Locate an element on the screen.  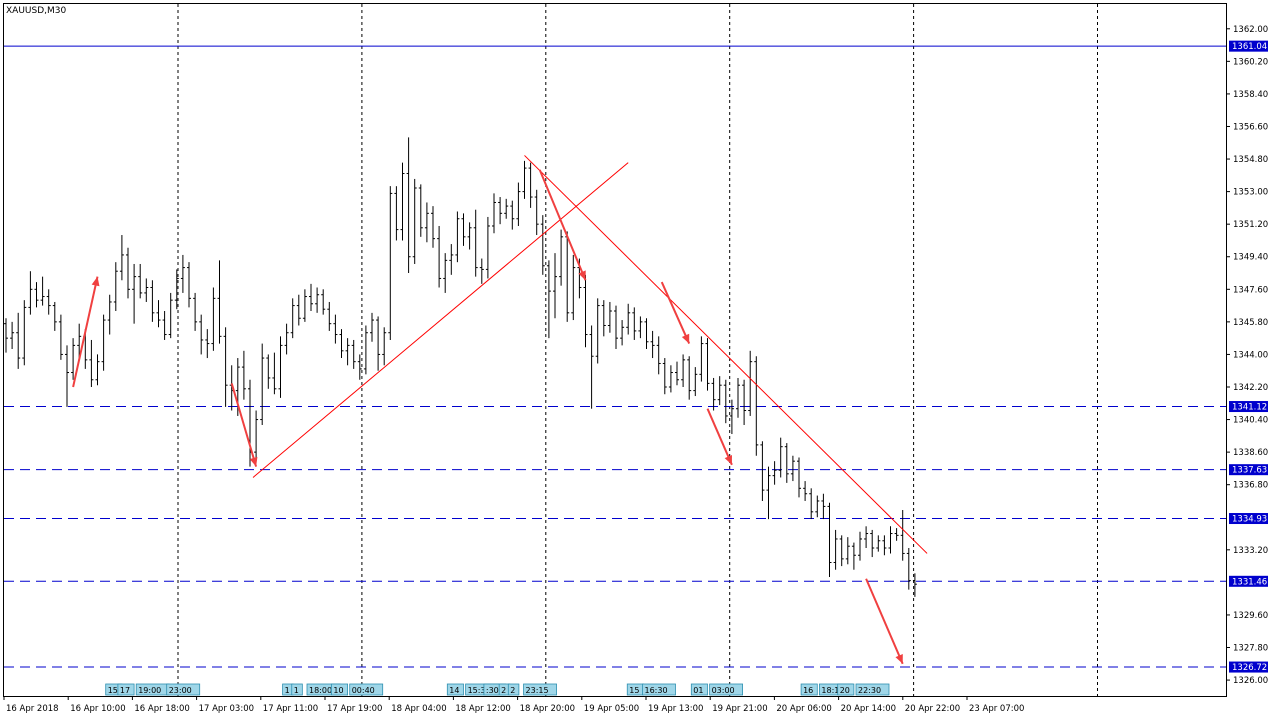
time-tag-label: 10 is located at coordinates (338, 690).